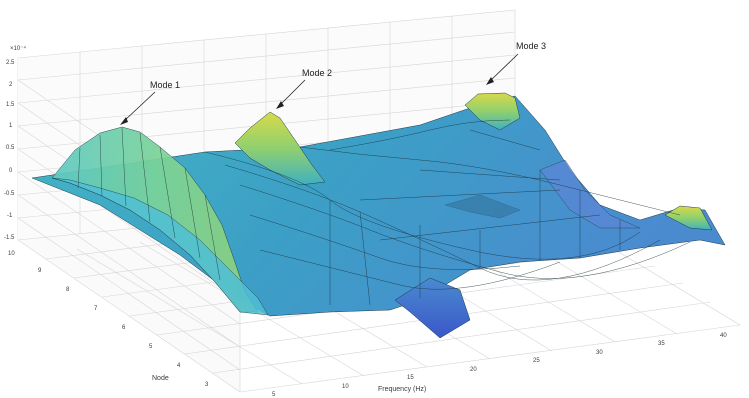 Image resolution: width=749 pixels, height=398 pixels. What do you see at coordinates (531, 46) in the screenshot?
I see `annotation-mode-3: Mode 3` at bounding box center [531, 46].